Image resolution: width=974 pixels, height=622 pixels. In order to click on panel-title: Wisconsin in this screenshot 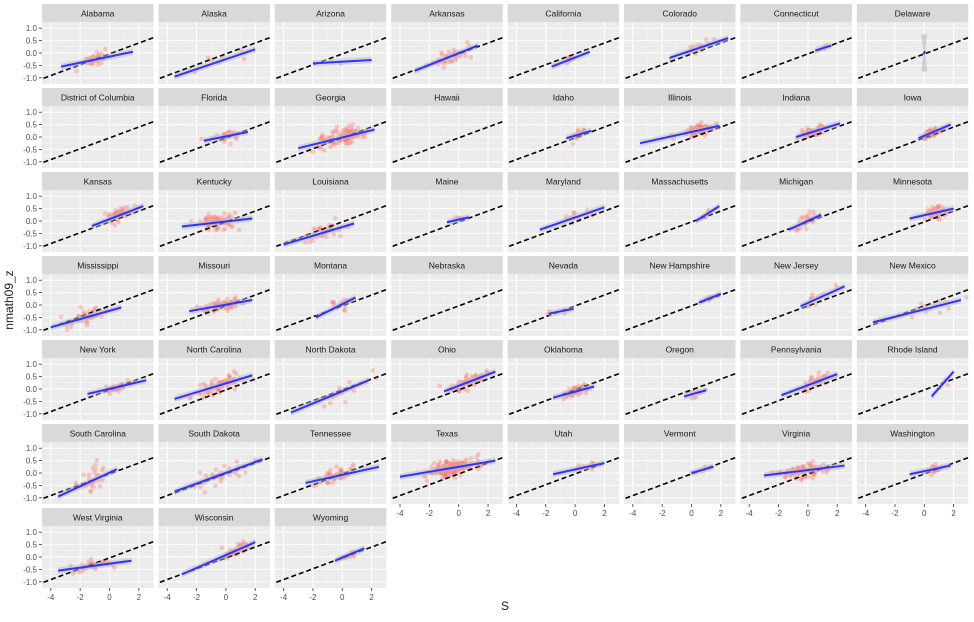, I will do `click(214, 518)`.